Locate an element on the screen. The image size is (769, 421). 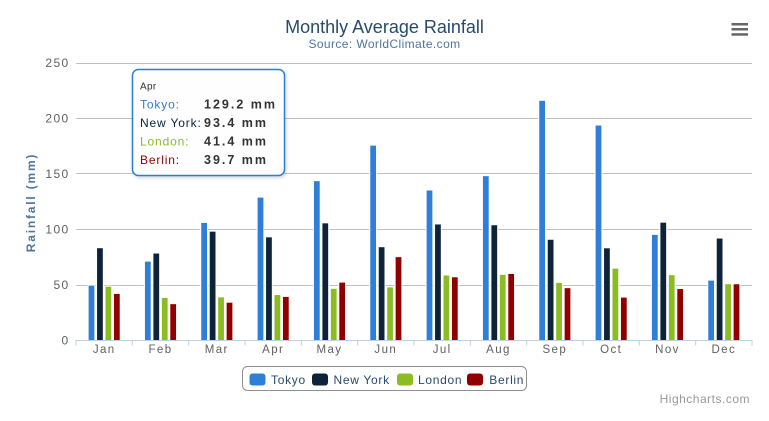
svg-text: 200 is located at coordinates (57, 119).